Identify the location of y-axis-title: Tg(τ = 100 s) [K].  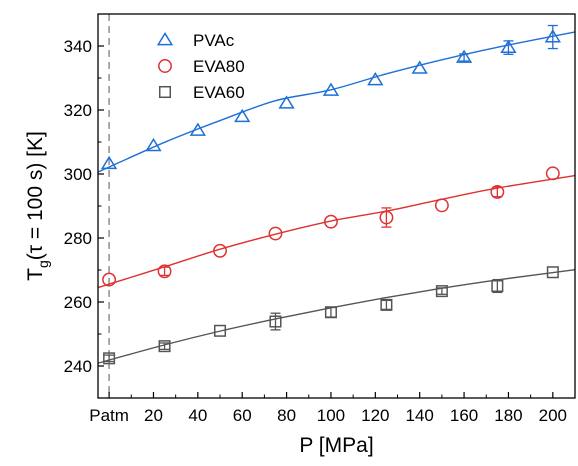
(37, 206).